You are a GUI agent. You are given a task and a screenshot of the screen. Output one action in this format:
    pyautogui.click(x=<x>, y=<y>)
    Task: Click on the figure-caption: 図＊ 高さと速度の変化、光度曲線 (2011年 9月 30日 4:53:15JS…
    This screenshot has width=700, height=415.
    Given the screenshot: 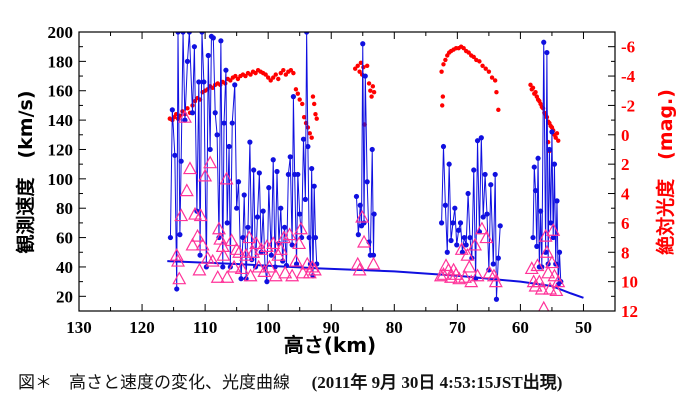 What is the action you would take?
    pyautogui.click(x=290, y=380)
    